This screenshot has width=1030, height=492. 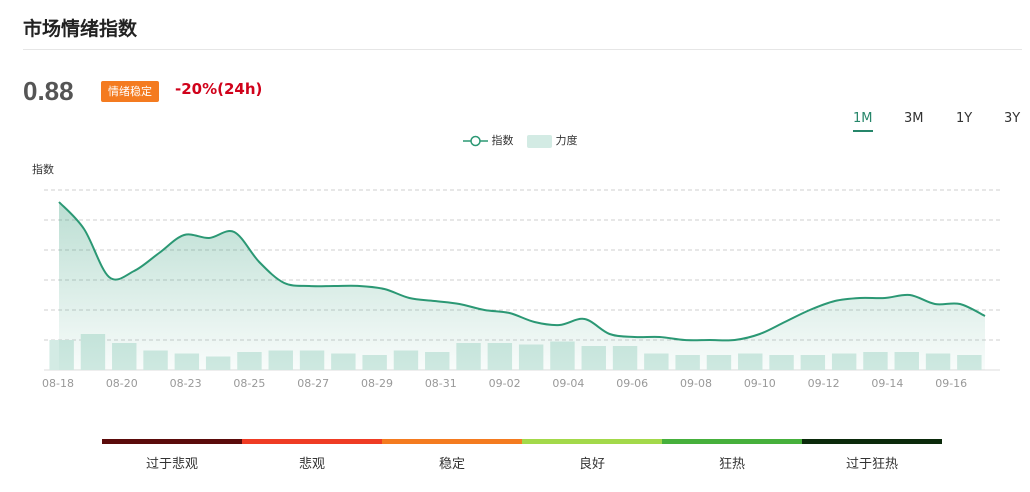 I want to click on index-value: 0.88, so click(x=48, y=91).